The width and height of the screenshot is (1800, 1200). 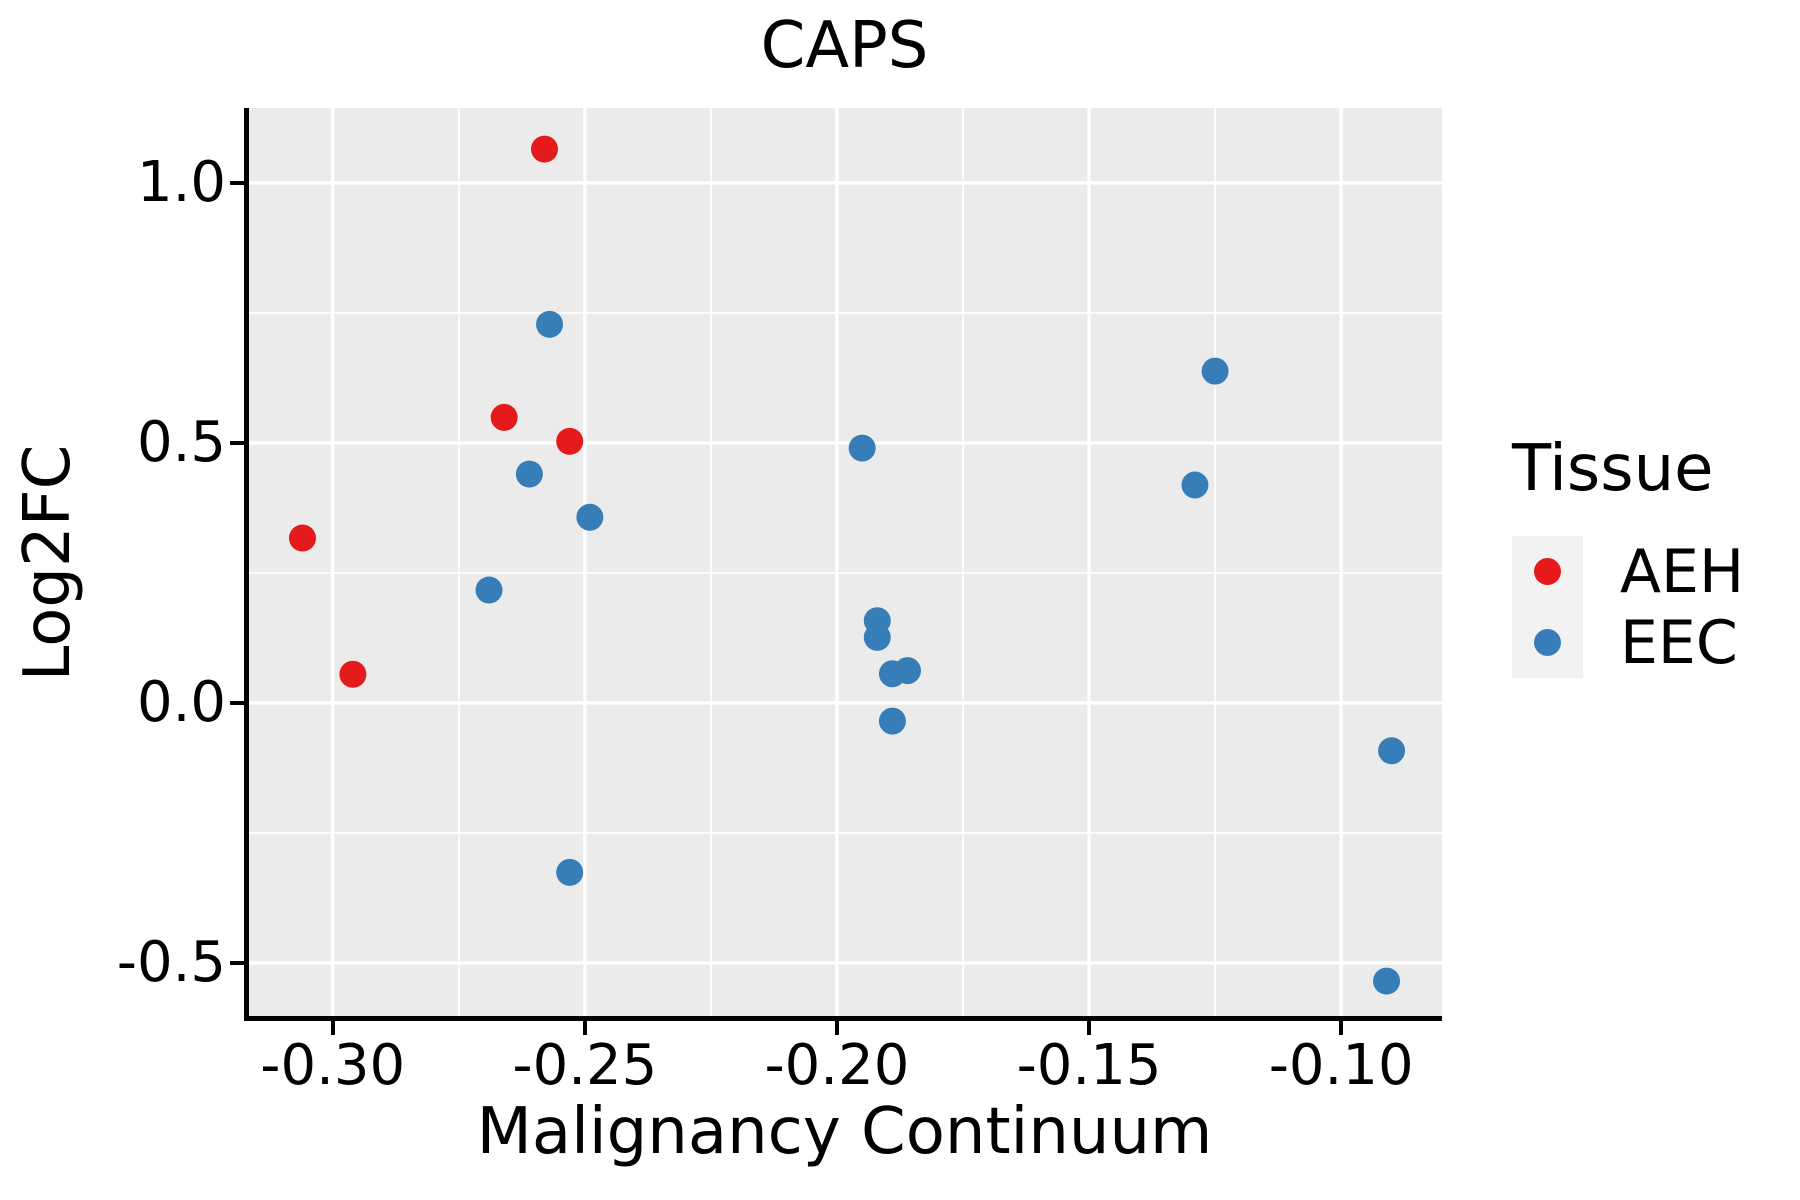 I want to click on y-axis-spine, so click(x=246, y=564).